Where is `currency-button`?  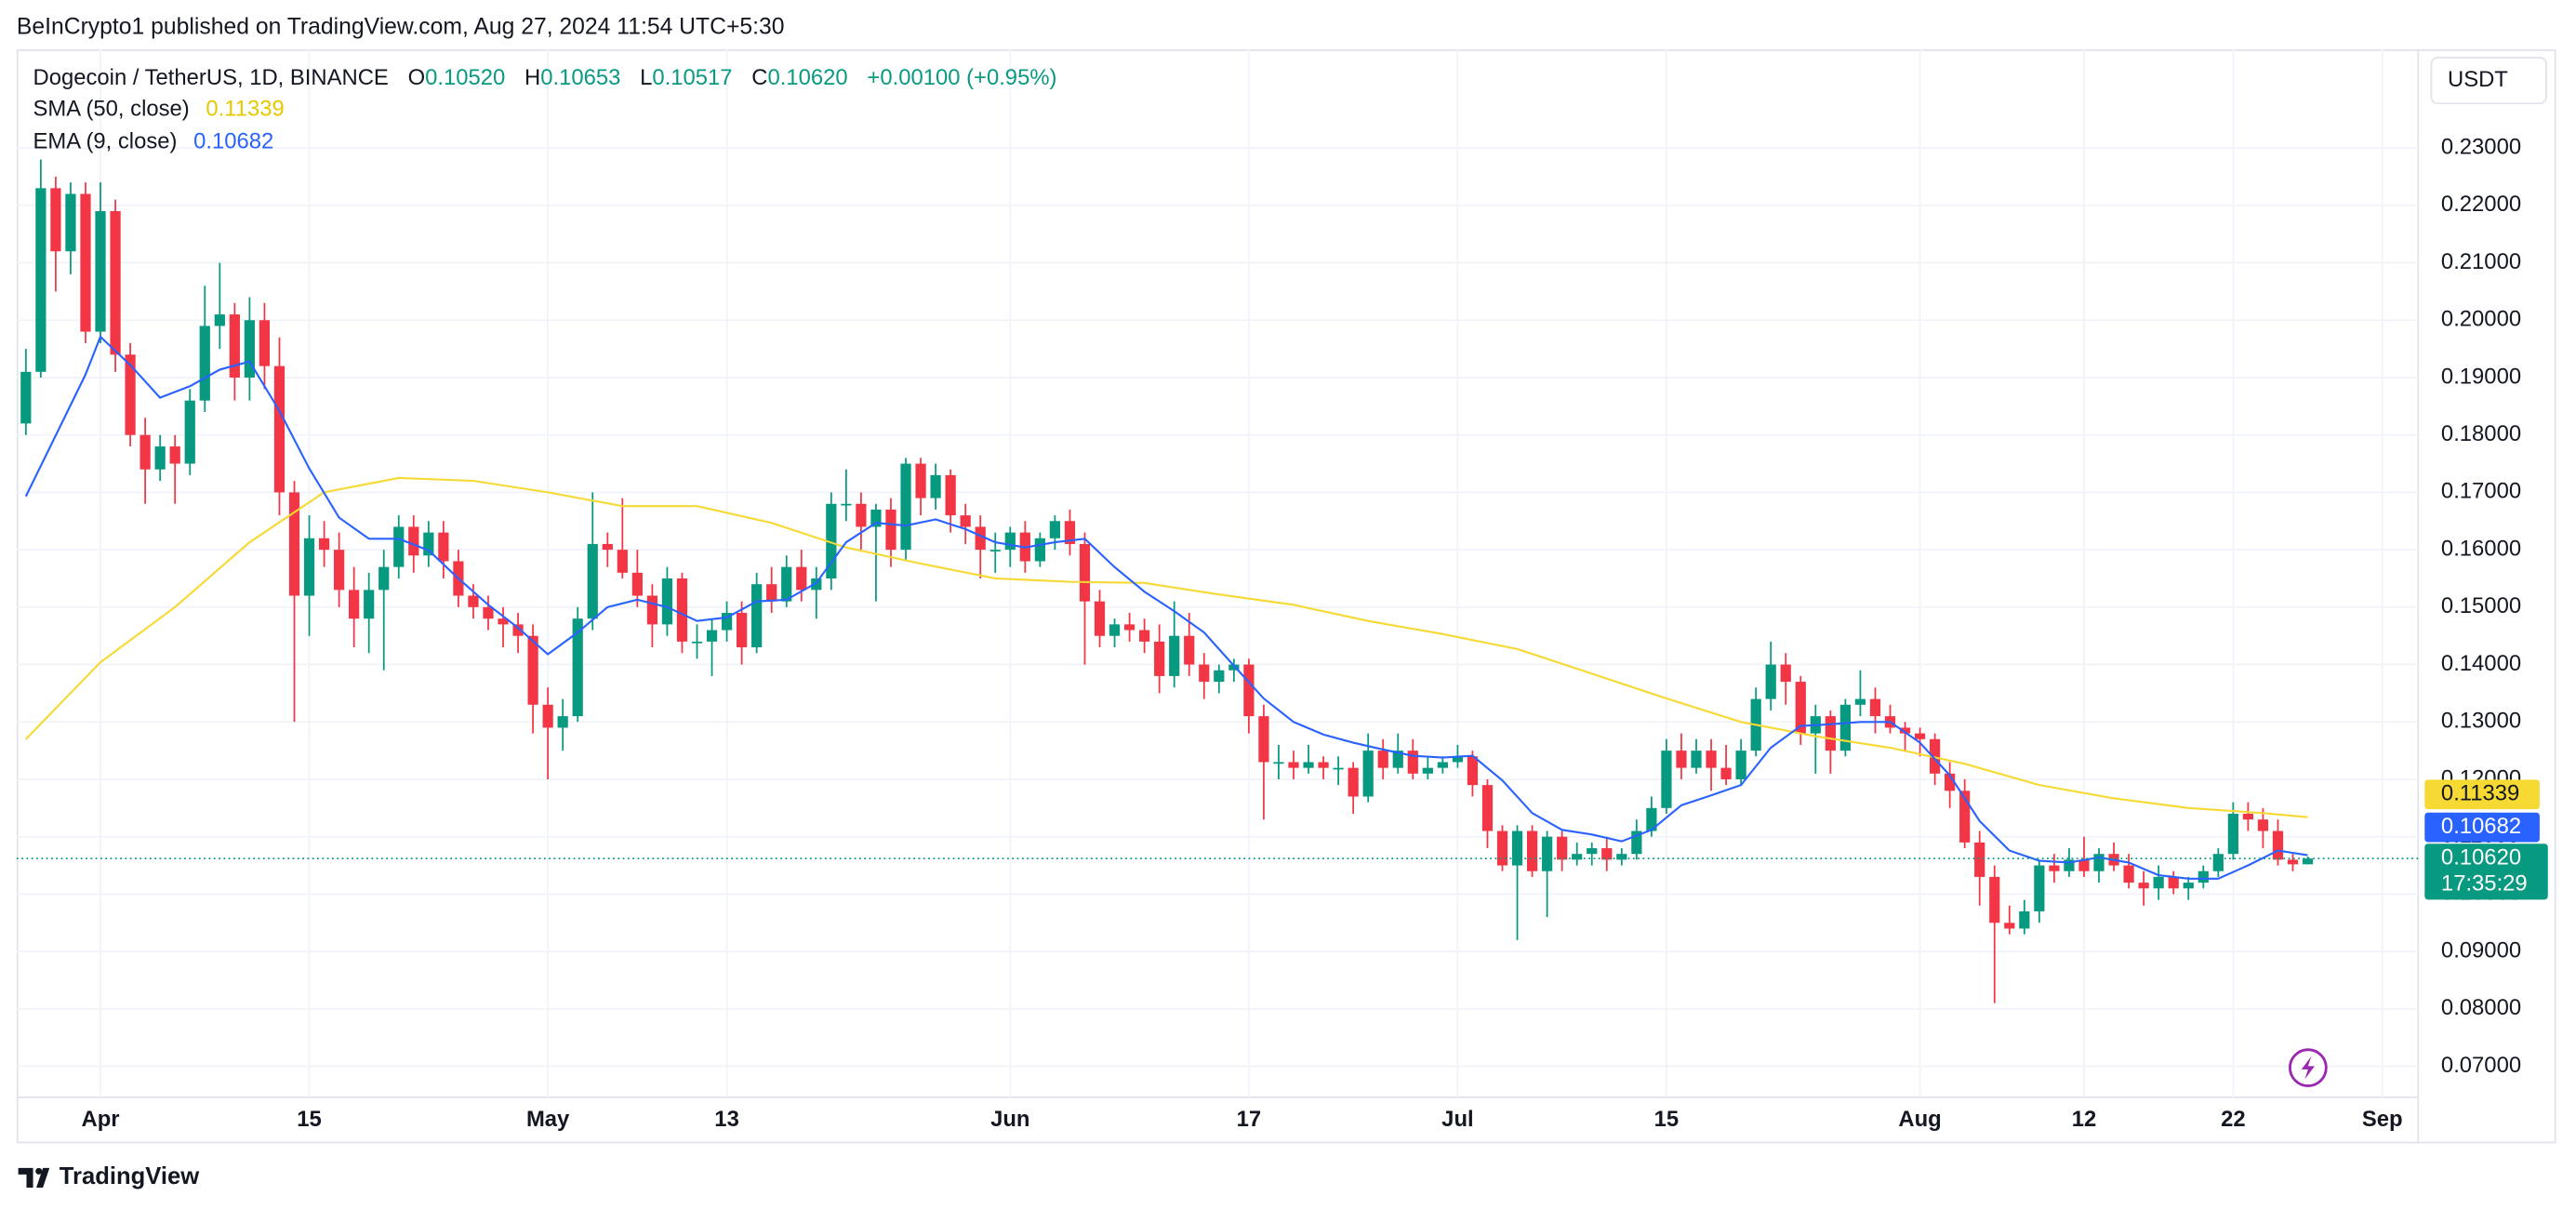 currency-button is located at coordinates (2488, 80).